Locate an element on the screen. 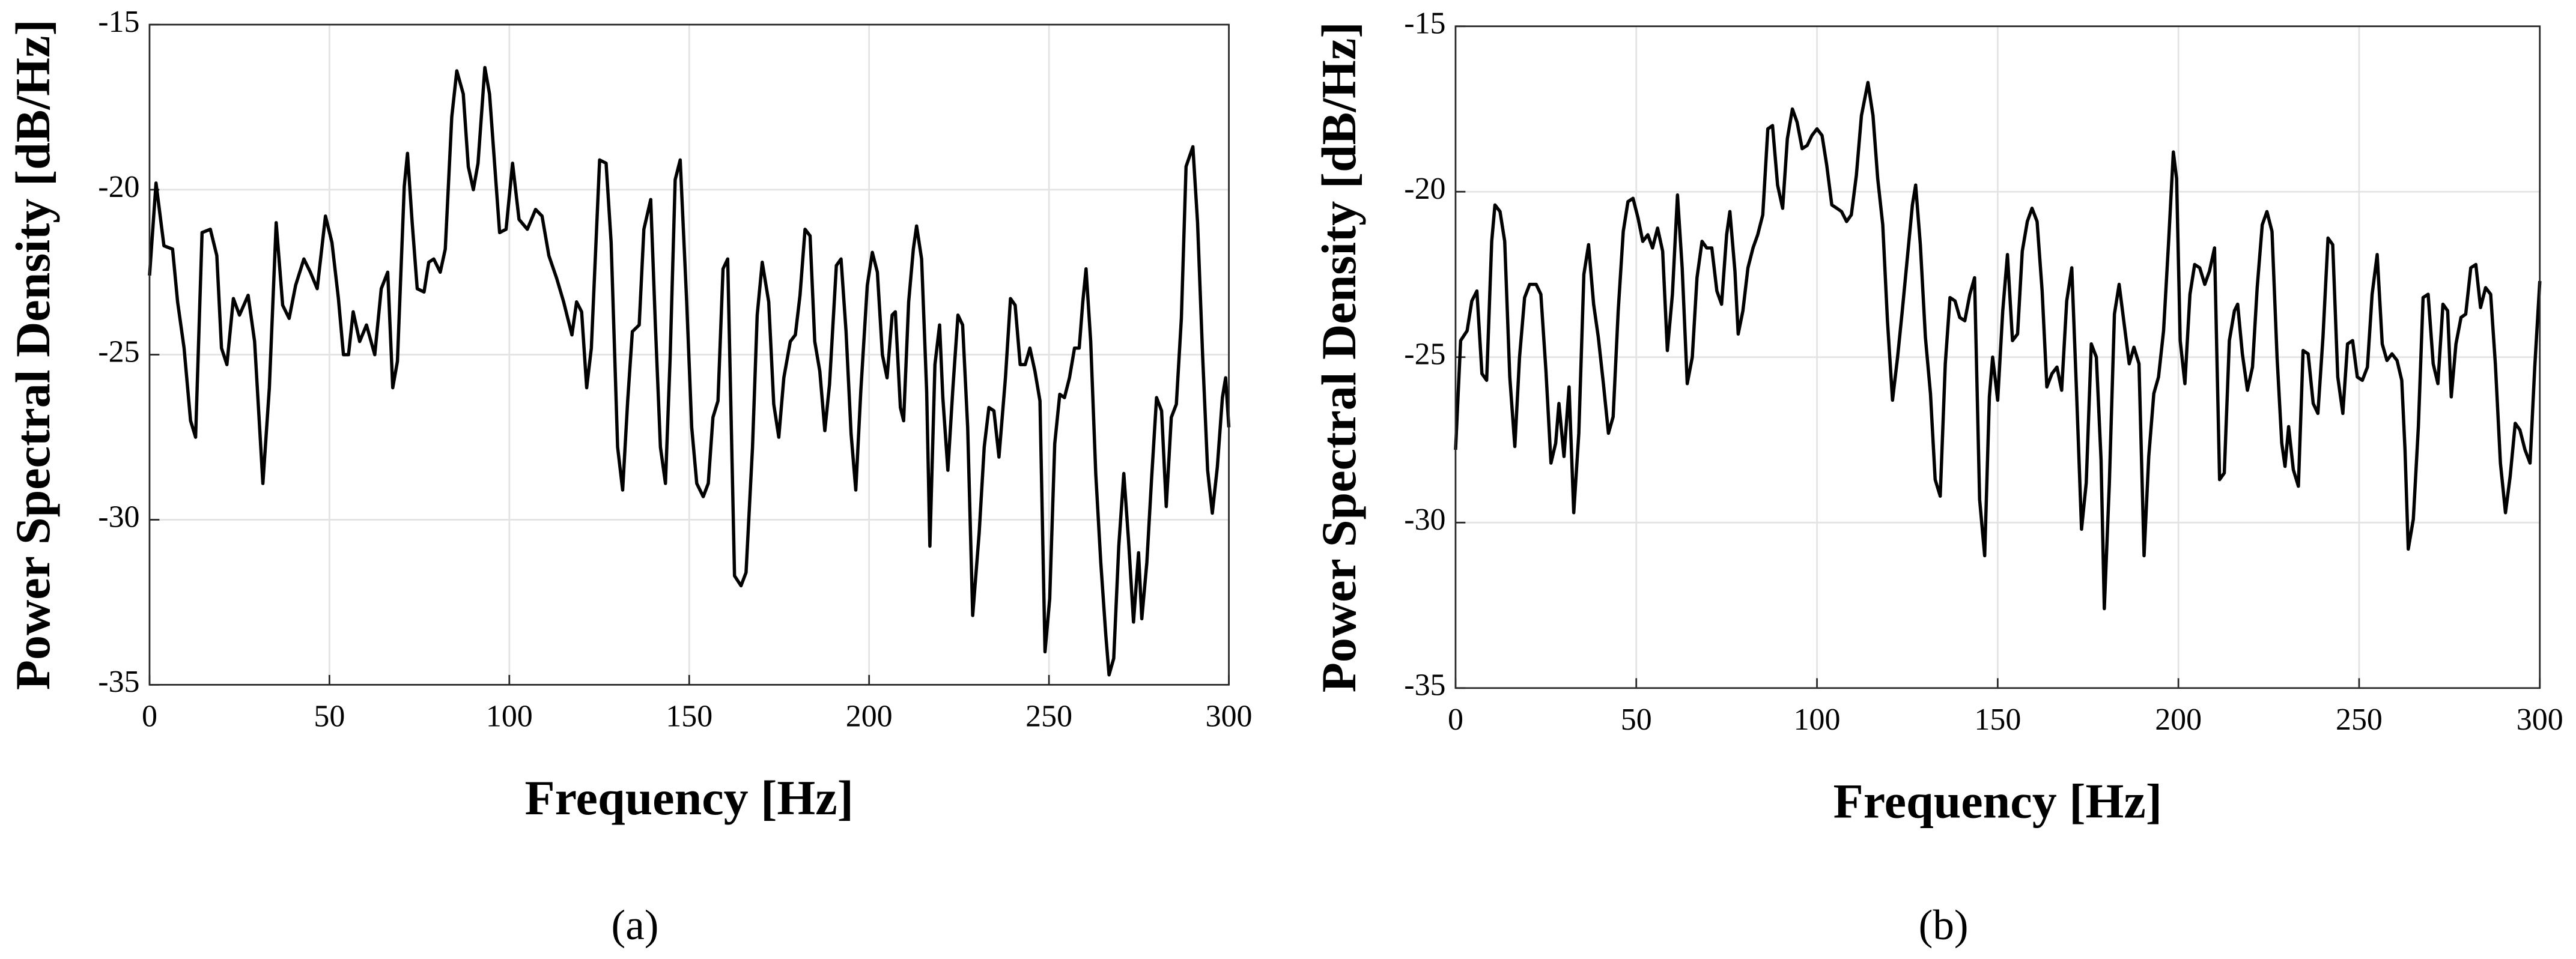  panel-caption: (b) is located at coordinates (1944, 925).